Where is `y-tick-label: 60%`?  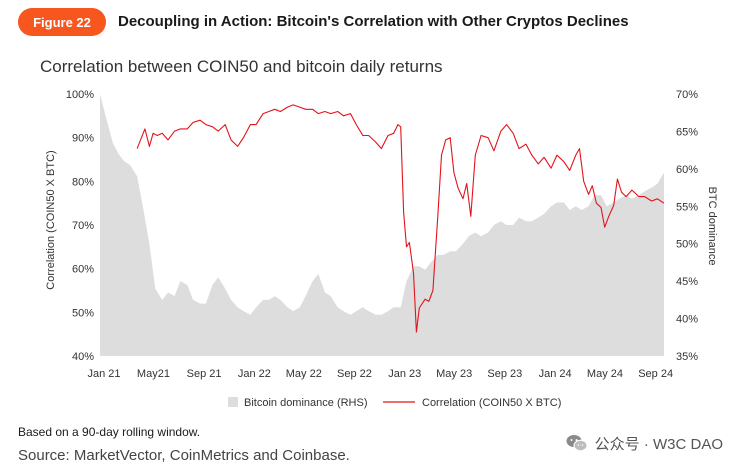 y-tick-label: 60% is located at coordinates (83, 270).